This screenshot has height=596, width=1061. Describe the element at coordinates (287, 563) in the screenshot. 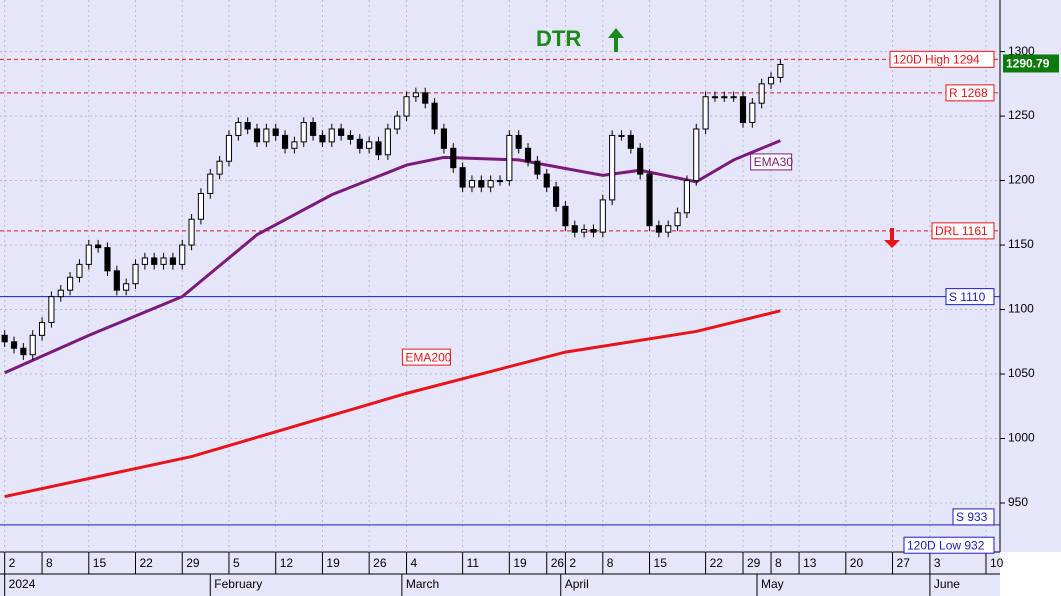

I see `x-tick-label: 12` at that location.